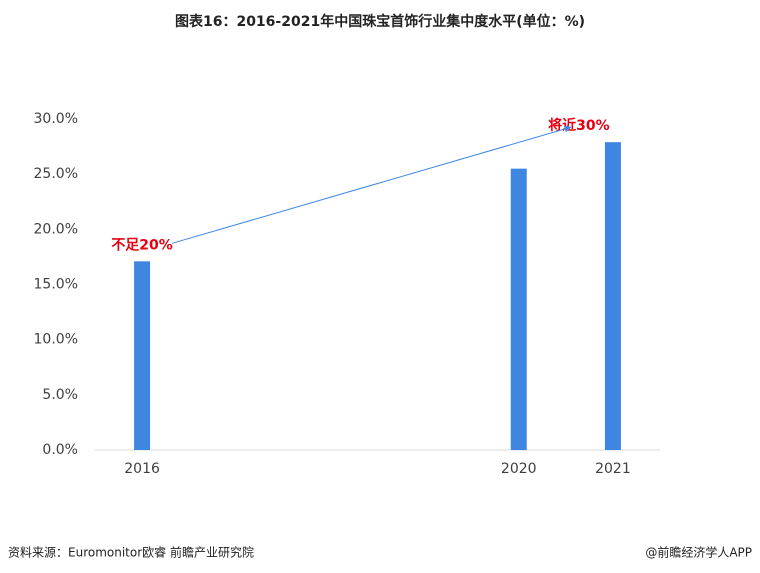  What do you see at coordinates (60, 395) in the screenshot?
I see `y-tick-label: 5.0%` at bounding box center [60, 395].